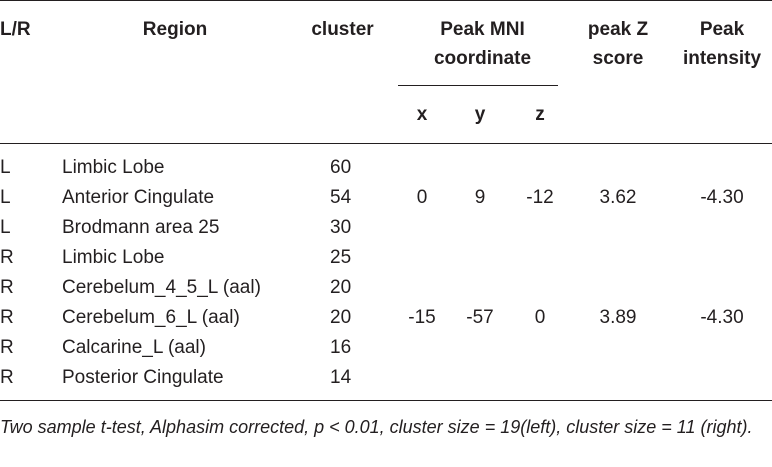 This screenshot has width=772, height=467. I want to click on cell-region: Calcarine_L (aal), so click(134, 347).